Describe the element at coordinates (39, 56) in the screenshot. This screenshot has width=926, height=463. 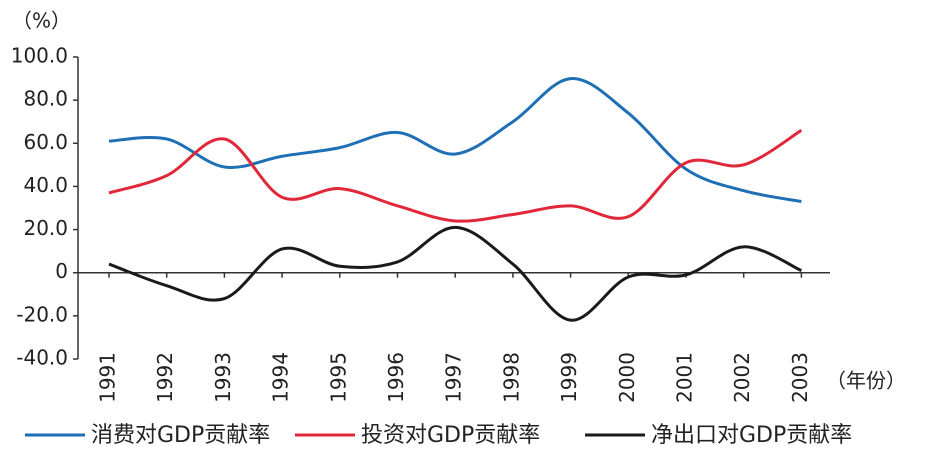
I see `y-tick-label: 100.0` at that location.